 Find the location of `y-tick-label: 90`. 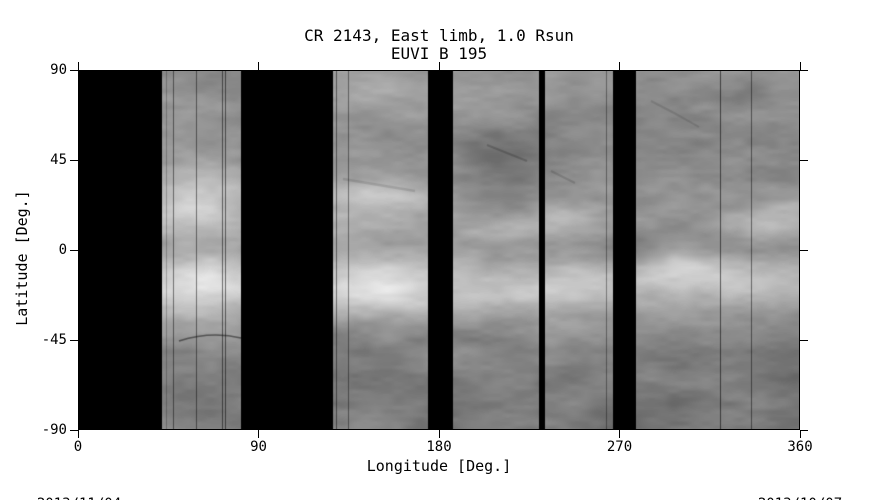

y-tick-label: 90 is located at coordinates (58, 70).